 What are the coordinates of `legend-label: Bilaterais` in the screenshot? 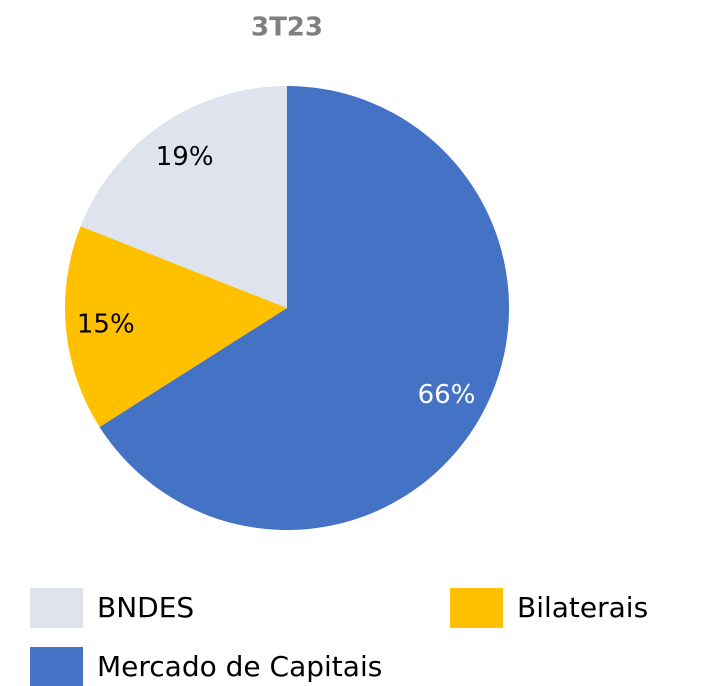 It's located at (582, 607).